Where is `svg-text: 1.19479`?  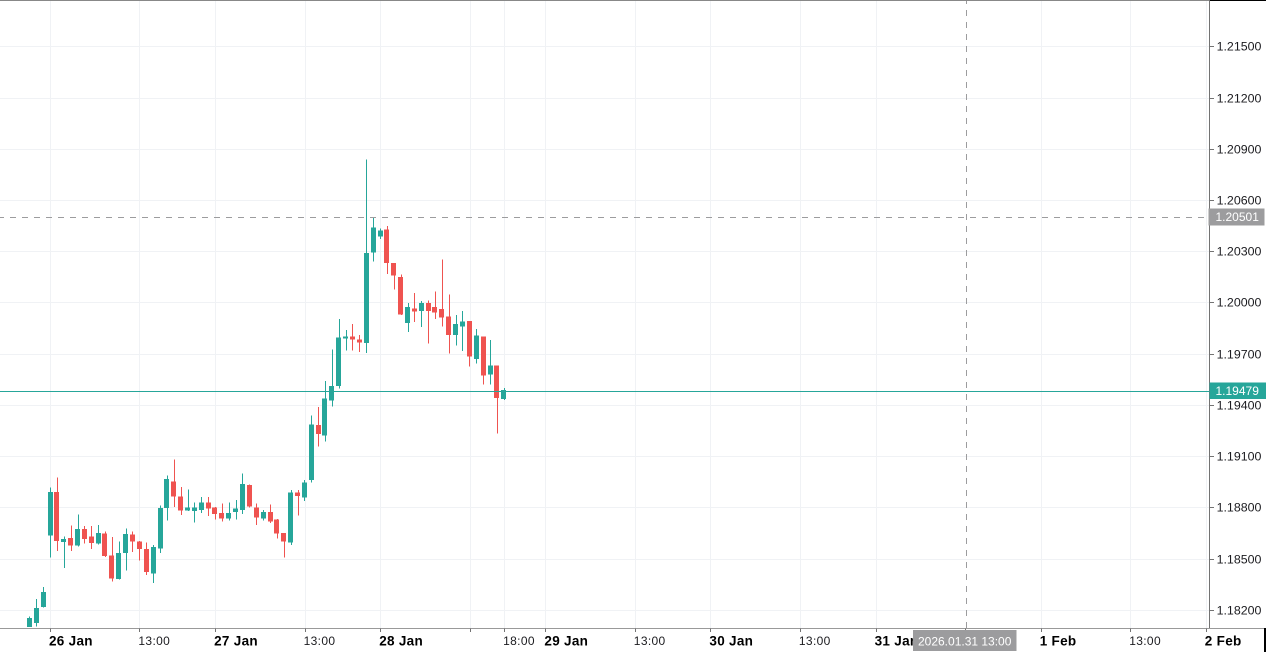 svg-text: 1.19479 is located at coordinates (1238, 391).